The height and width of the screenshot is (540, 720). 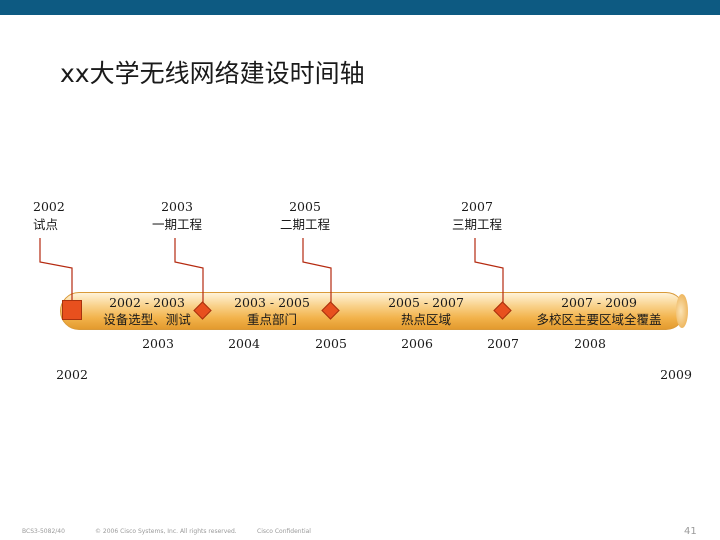 What do you see at coordinates (372, 311) in the screenshot?
I see `timeline-band` at bounding box center [372, 311].